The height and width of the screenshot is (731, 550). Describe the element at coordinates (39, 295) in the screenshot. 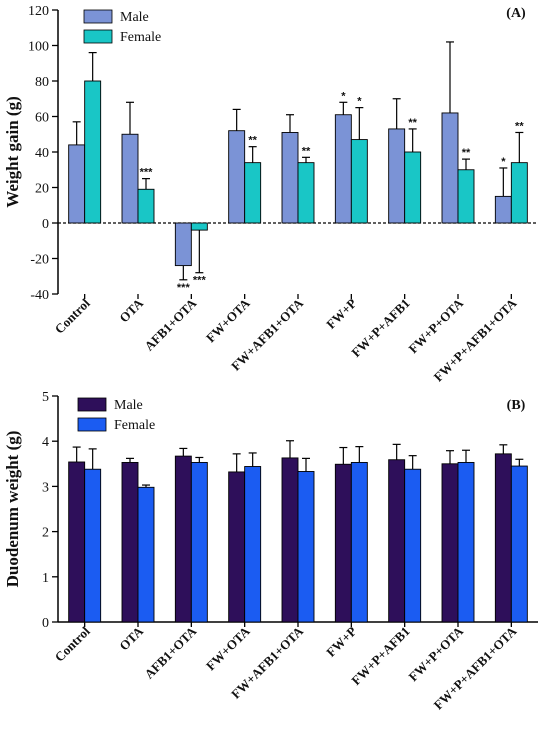

I see `y-tick-label: -40` at that location.